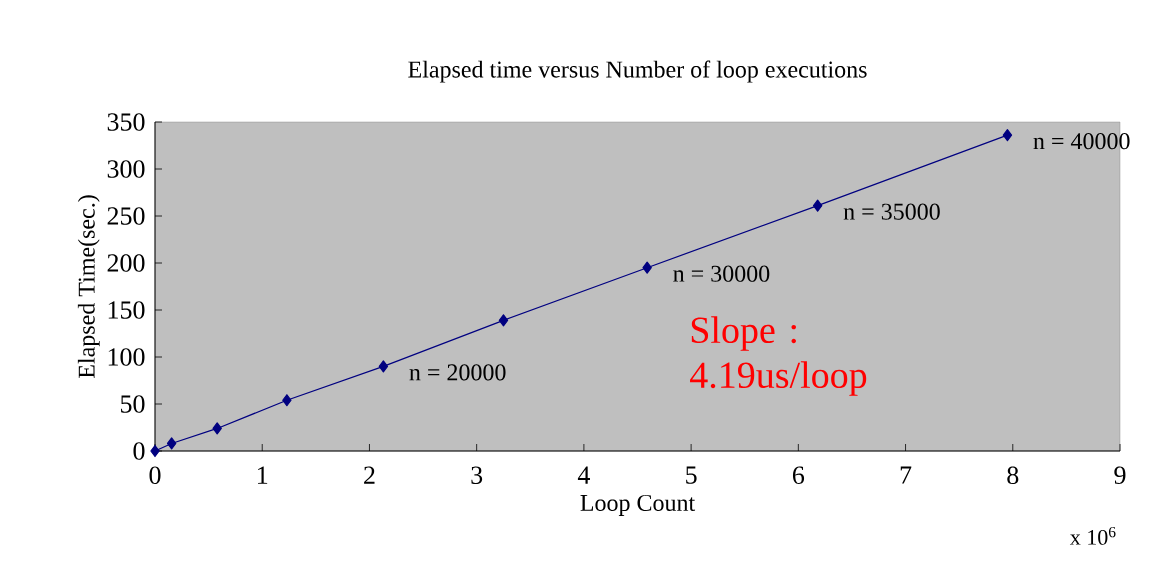 The image size is (1176, 586). What do you see at coordinates (263, 475) in the screenshot?
I see `x-tick-label: 1` at bounding box center [263, 475].